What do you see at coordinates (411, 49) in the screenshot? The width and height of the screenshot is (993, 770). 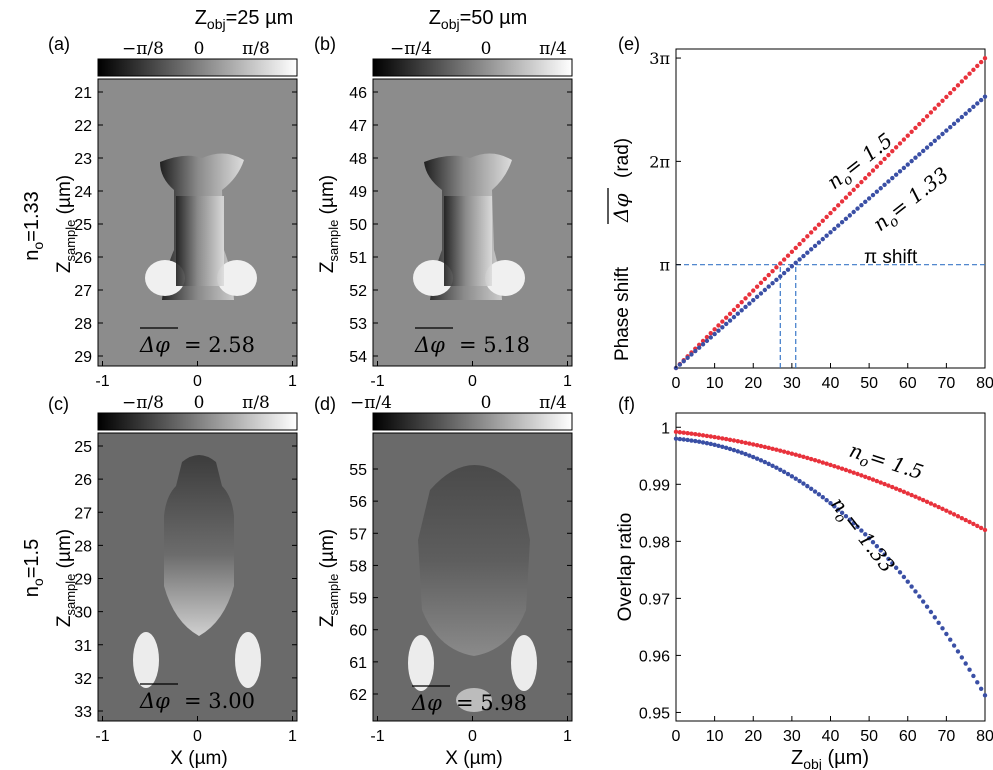 I see `colorbar-b-tick-left: −π/4` at bounding box center [411, 49].